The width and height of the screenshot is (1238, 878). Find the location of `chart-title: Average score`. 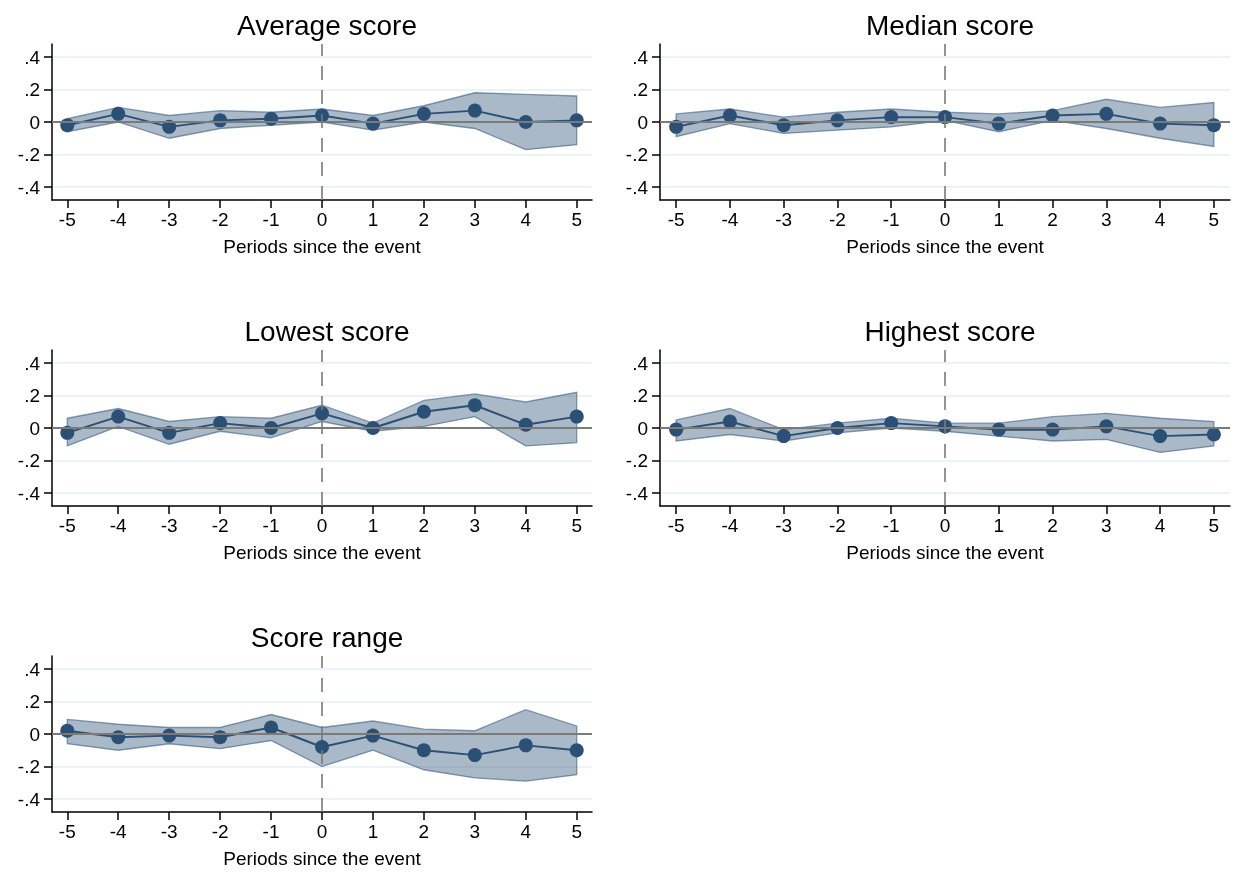

chart-title: Average score is located at coordinates (327, 25).